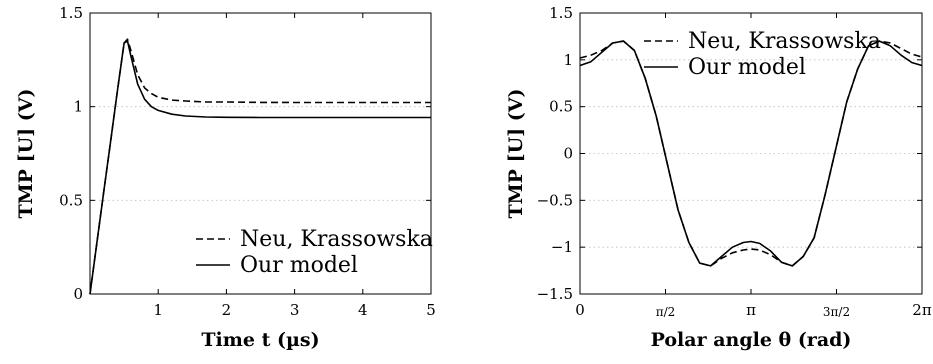 The width and height of the screenshot is (933, 364). What do you see at coordinates (836, 312) in the screenshot?
I see `x-tick-label: 3π/2` at bounding box center [836, 312].